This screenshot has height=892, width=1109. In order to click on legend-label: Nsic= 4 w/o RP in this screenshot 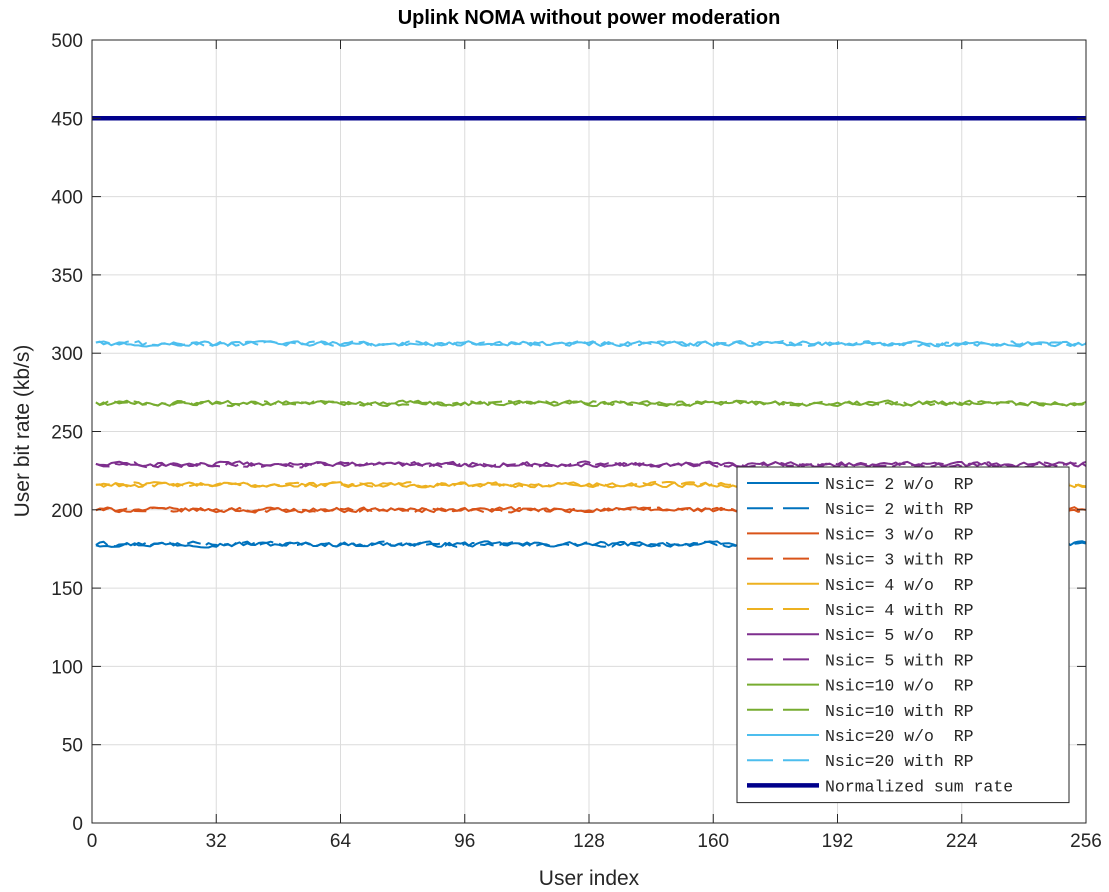, I will do `click(899, 585)`.